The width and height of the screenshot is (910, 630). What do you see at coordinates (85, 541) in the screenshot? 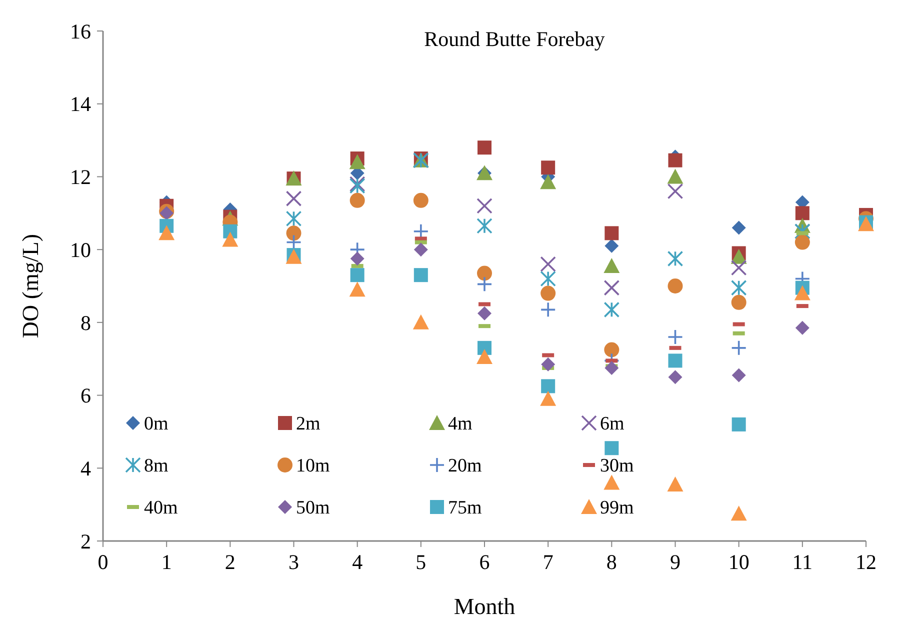
I see `y-tick-label: 2` at bounding box center [85, 541].